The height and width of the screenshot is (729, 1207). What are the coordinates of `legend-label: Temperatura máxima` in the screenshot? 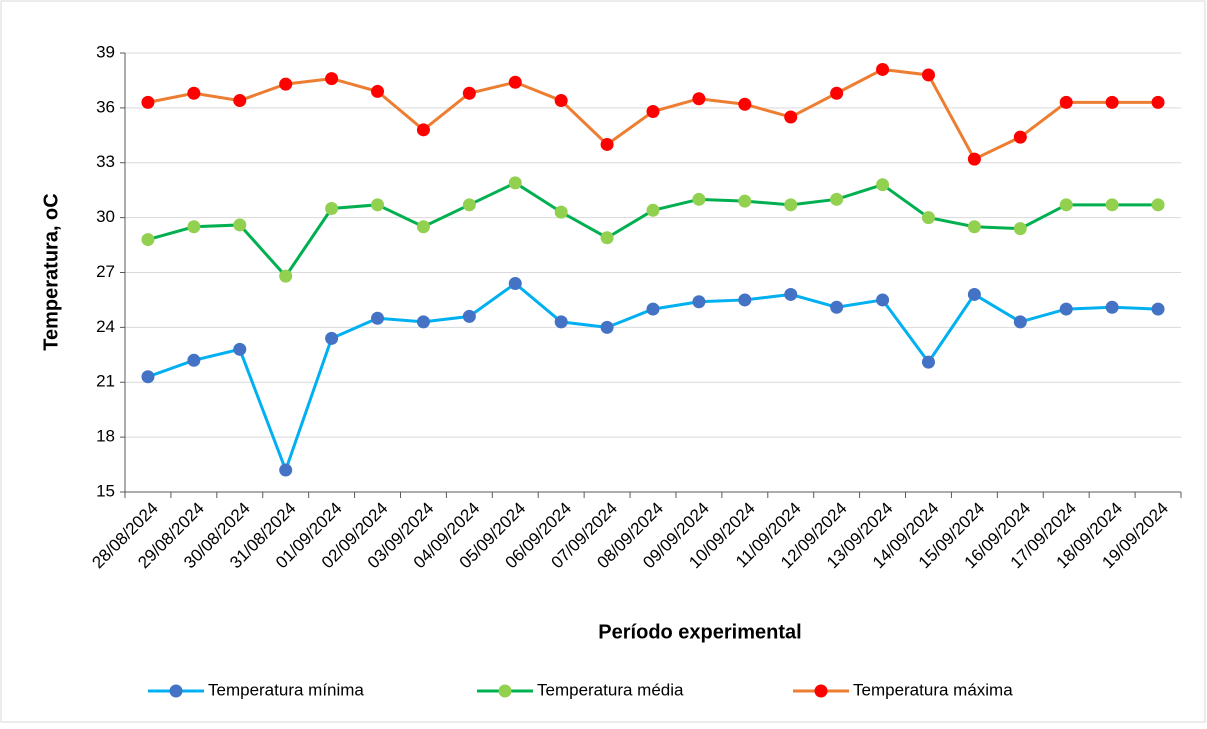 It's located at (933, 689).